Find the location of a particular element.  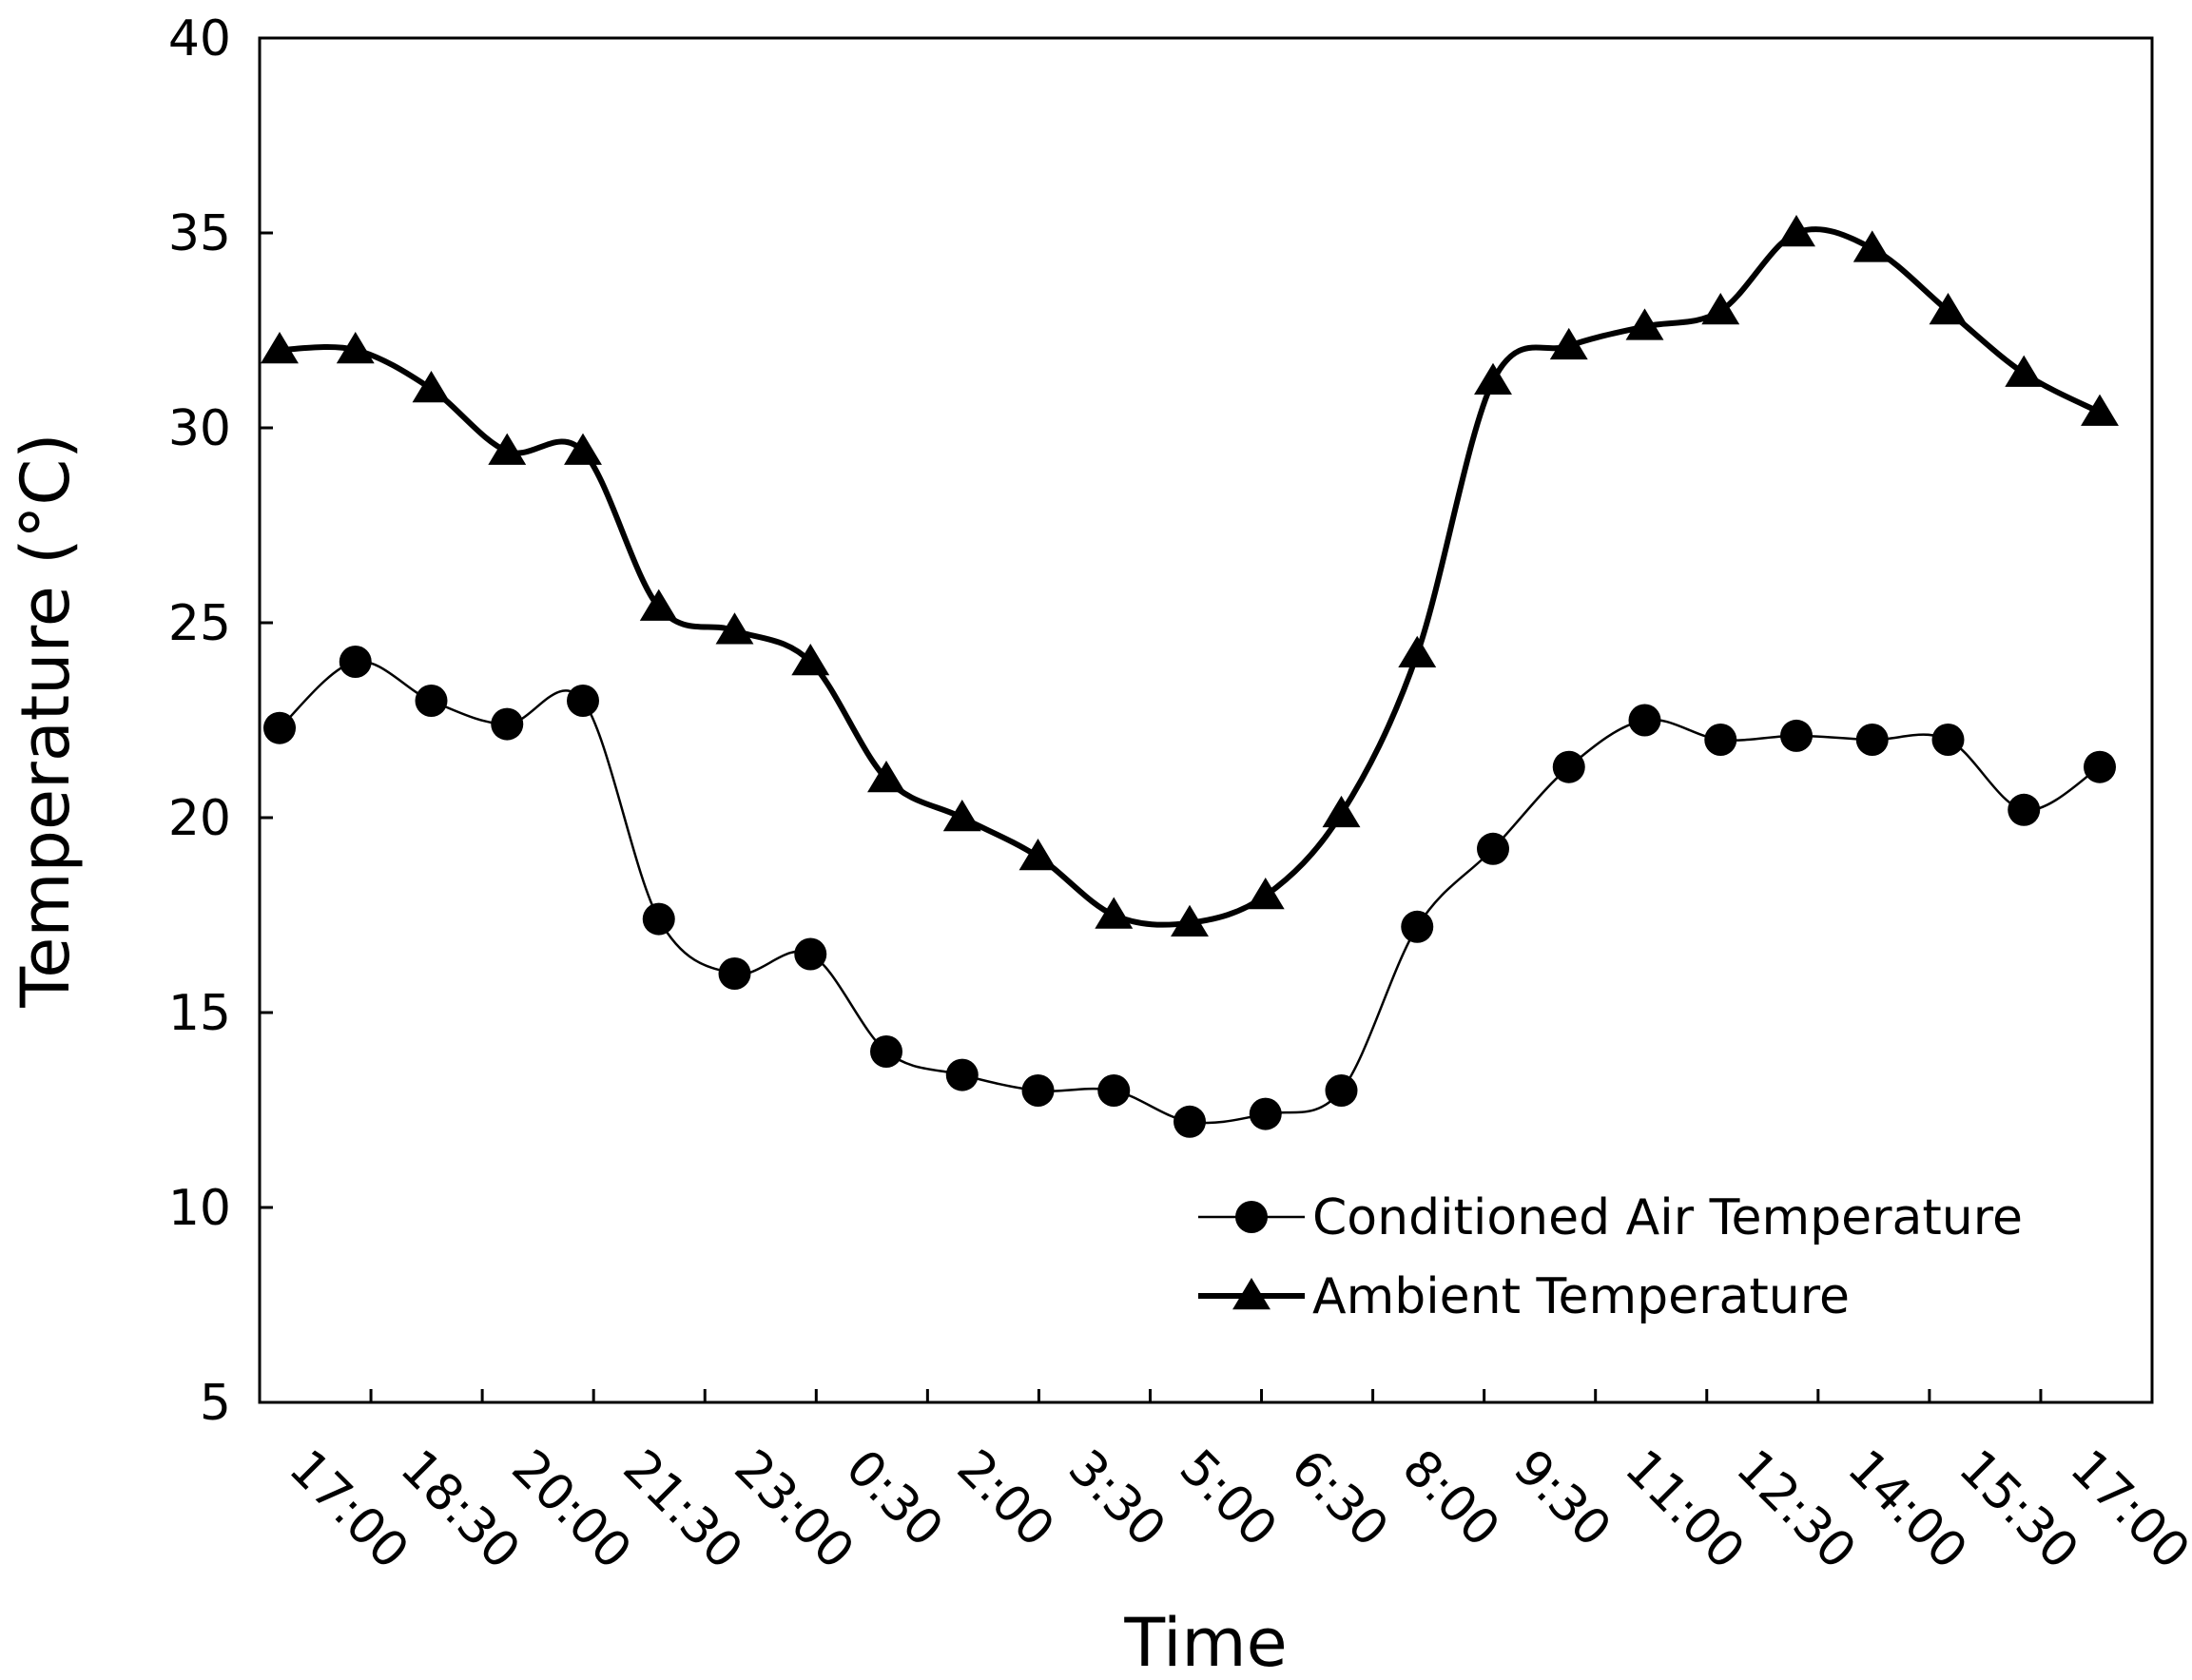

y-tick-label: 35 is located at coordinates (199, 233).